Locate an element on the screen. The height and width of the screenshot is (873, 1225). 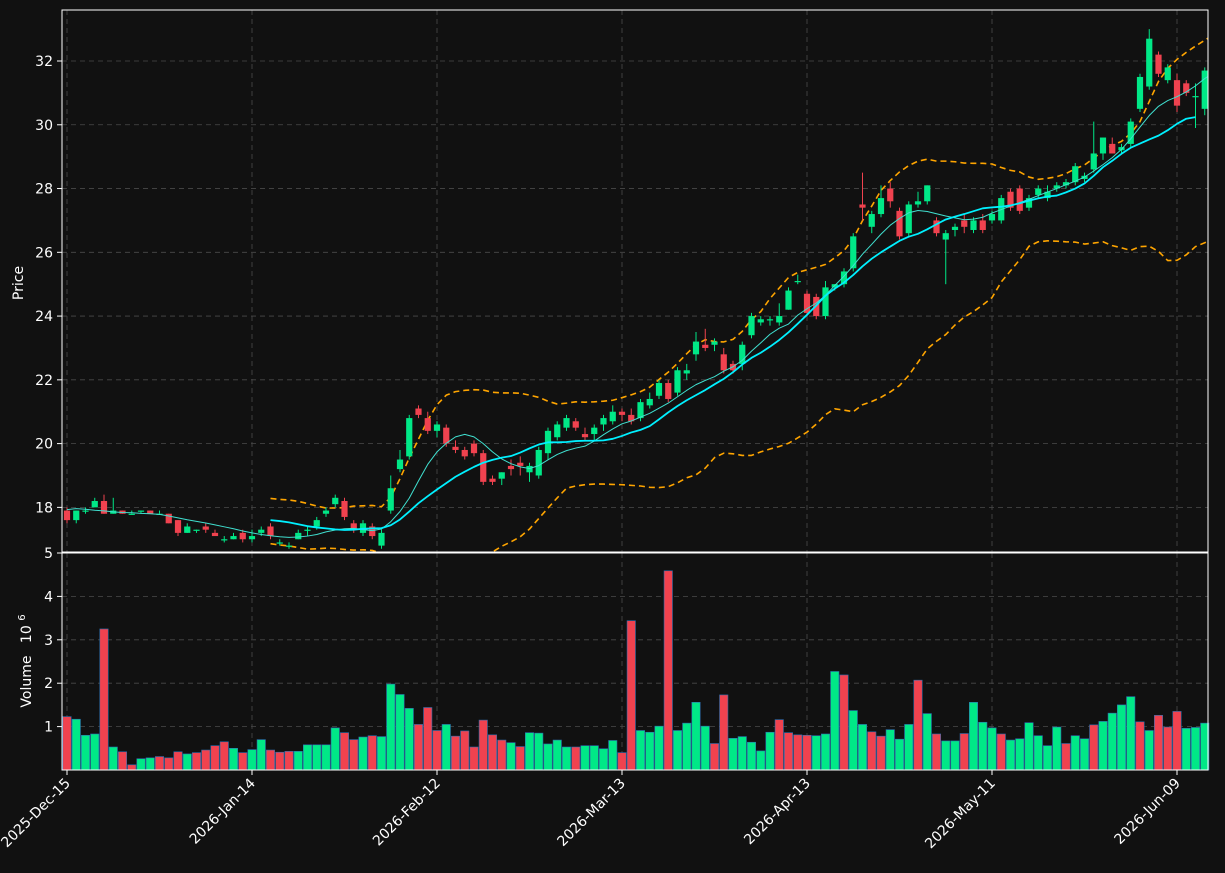
volume-y-tick-label: 3 is located at coordinates (48, 641).